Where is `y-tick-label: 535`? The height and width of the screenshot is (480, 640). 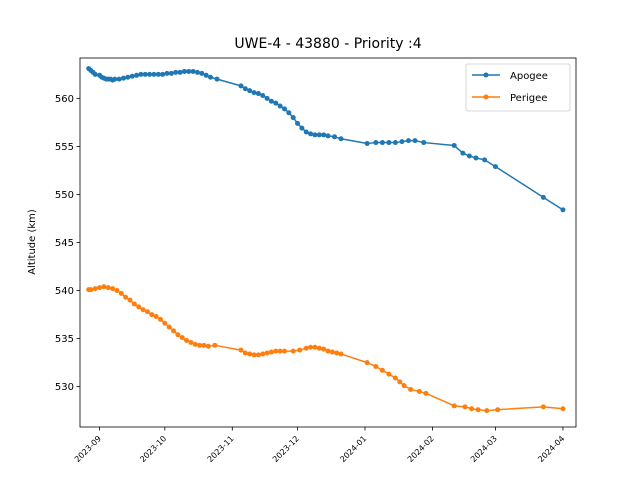
y-tick-label: 535 is located at coordinates (64, 339).